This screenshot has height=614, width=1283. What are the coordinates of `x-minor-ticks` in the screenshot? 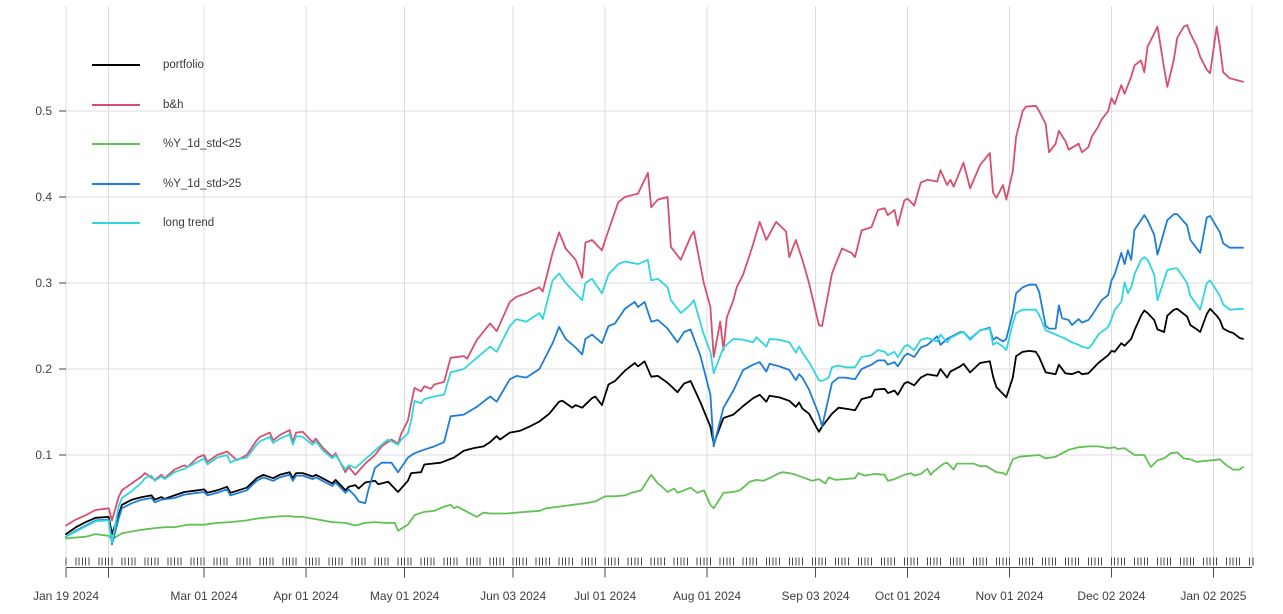 It's located at (659, 561).